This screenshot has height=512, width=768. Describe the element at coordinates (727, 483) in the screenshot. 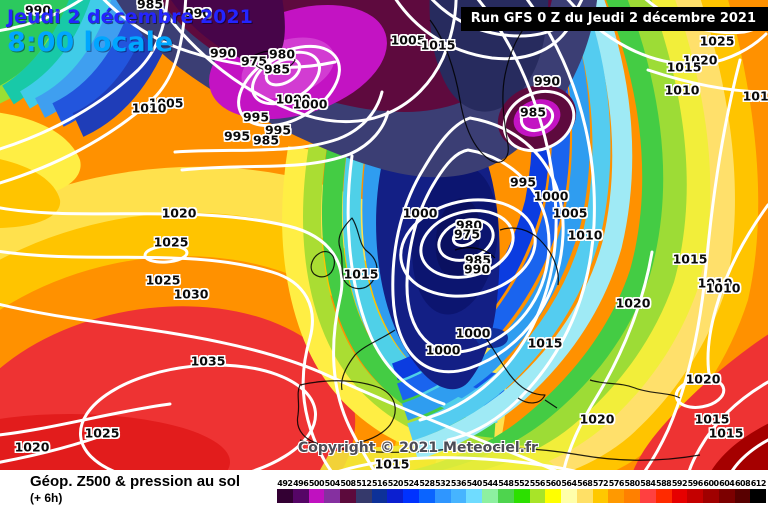

I see `scale-tick: 604` at that location.